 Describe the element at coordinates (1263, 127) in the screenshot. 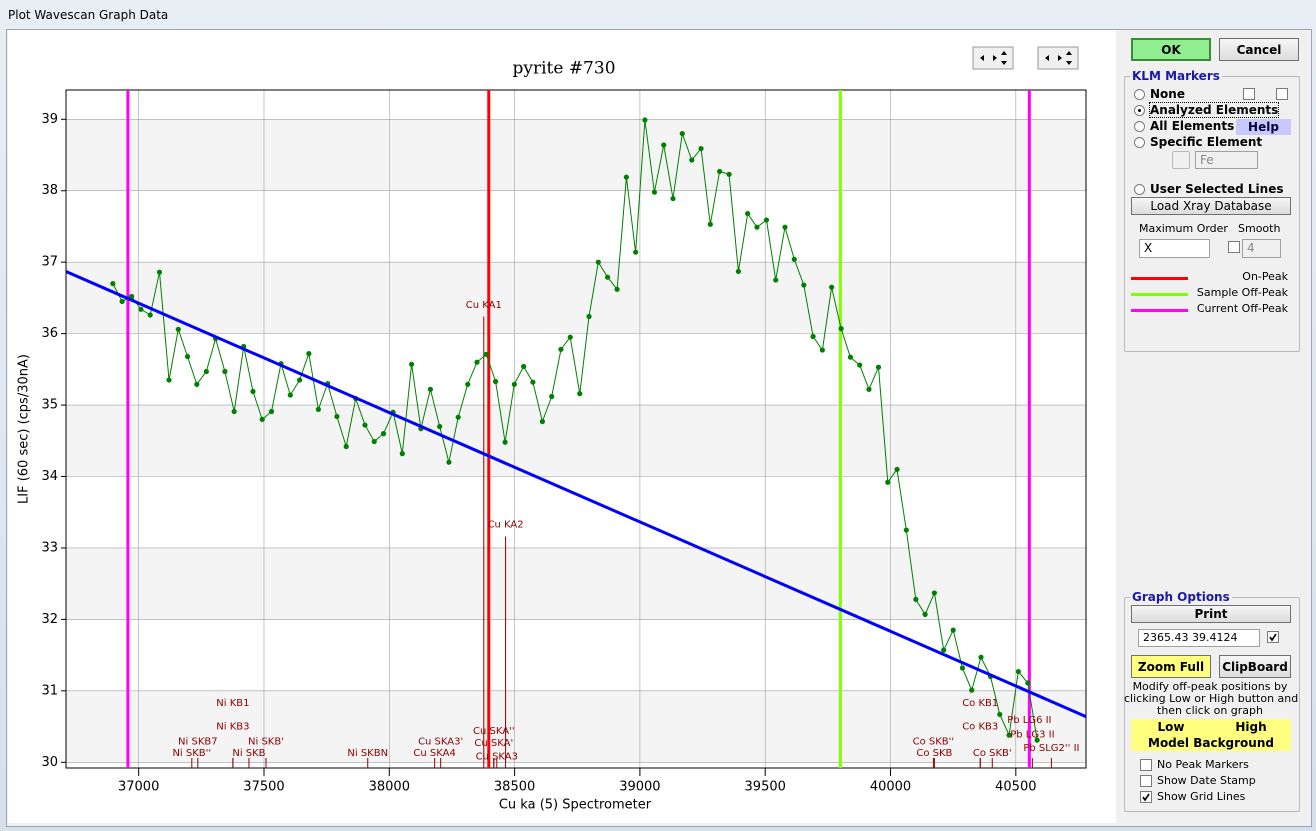

I see `help-button: Help` at that location.